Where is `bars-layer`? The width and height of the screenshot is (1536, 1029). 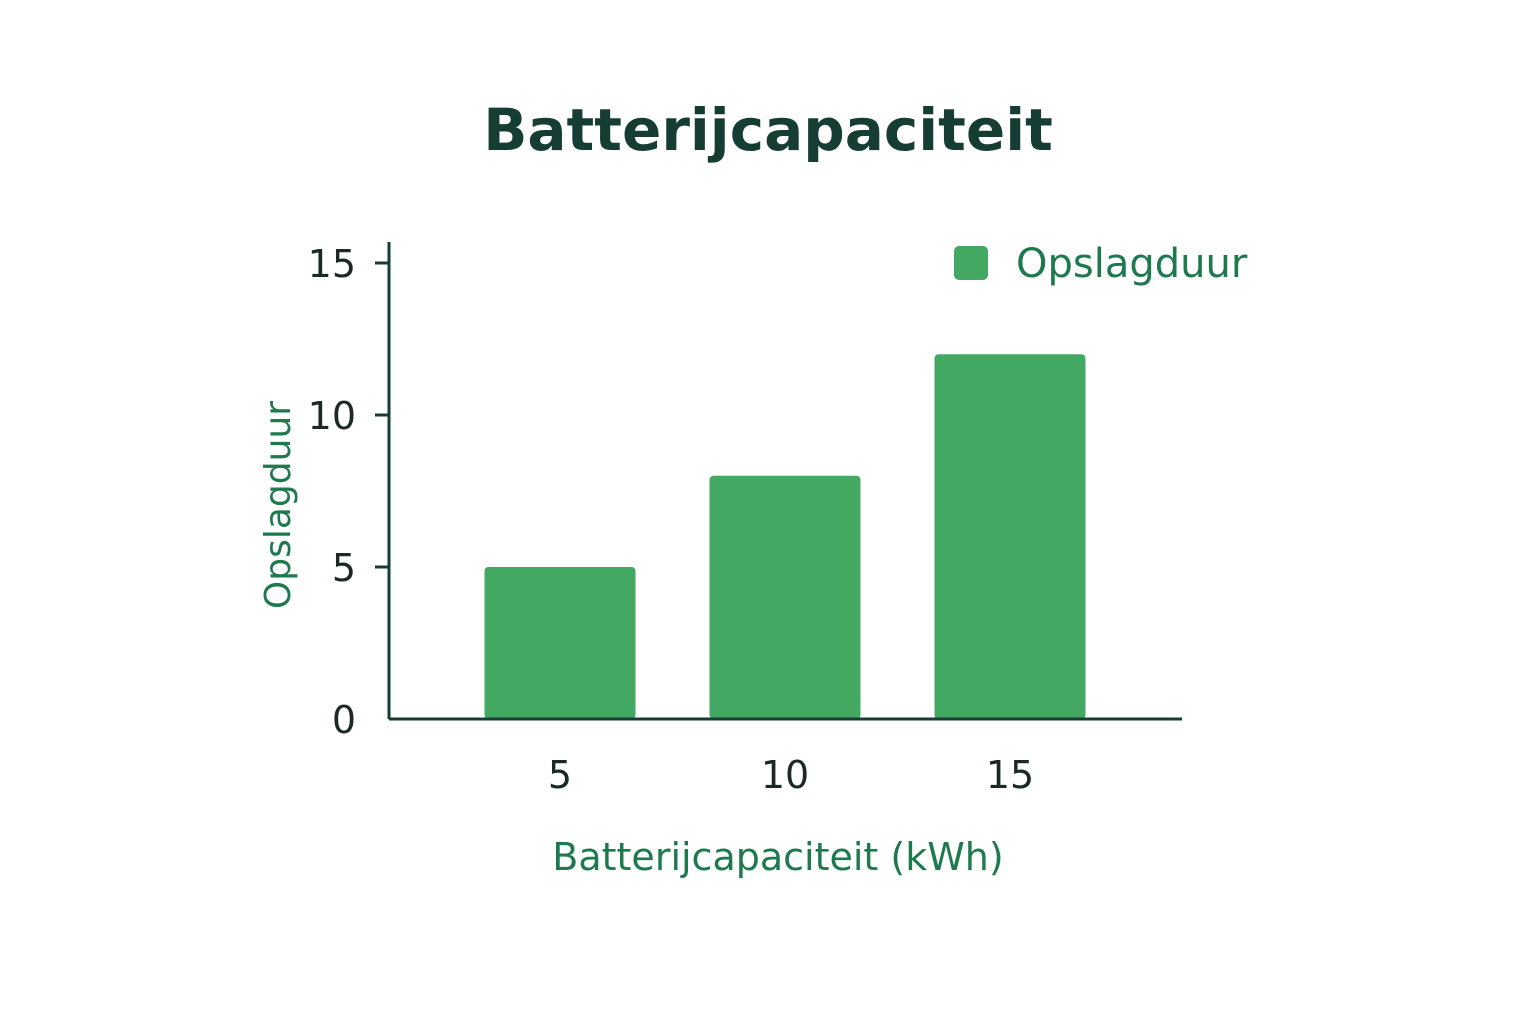 bars-layer is located at coordinates (785, 536).